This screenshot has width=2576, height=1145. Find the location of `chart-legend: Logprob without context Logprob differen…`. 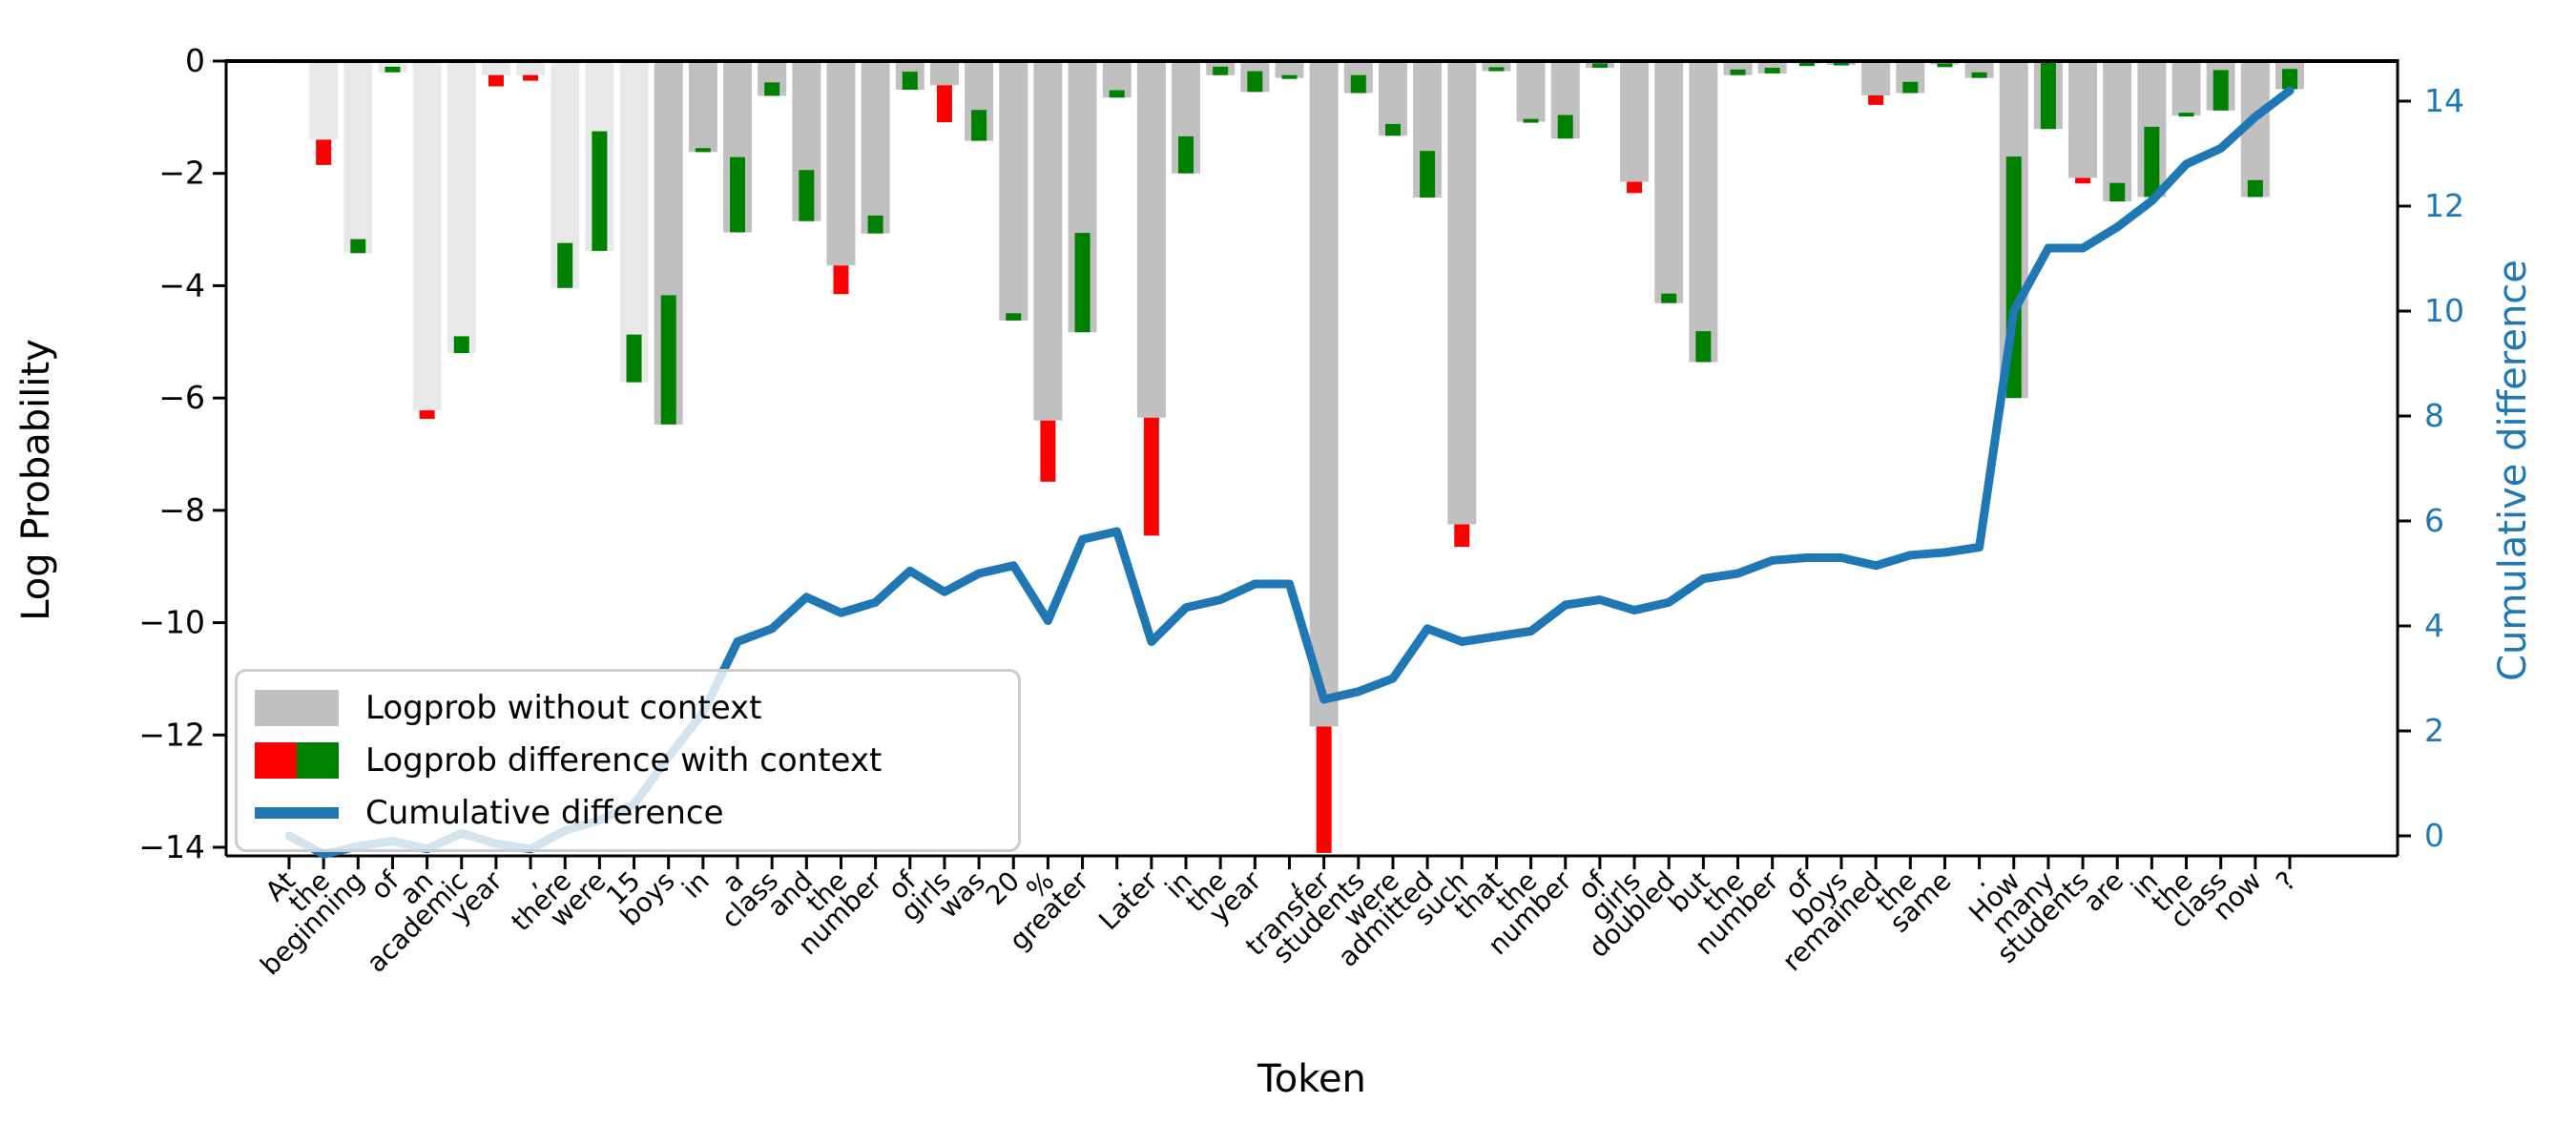

chart-legend: Logprob without context Logprob differen… is located at coordinates (628, 760).